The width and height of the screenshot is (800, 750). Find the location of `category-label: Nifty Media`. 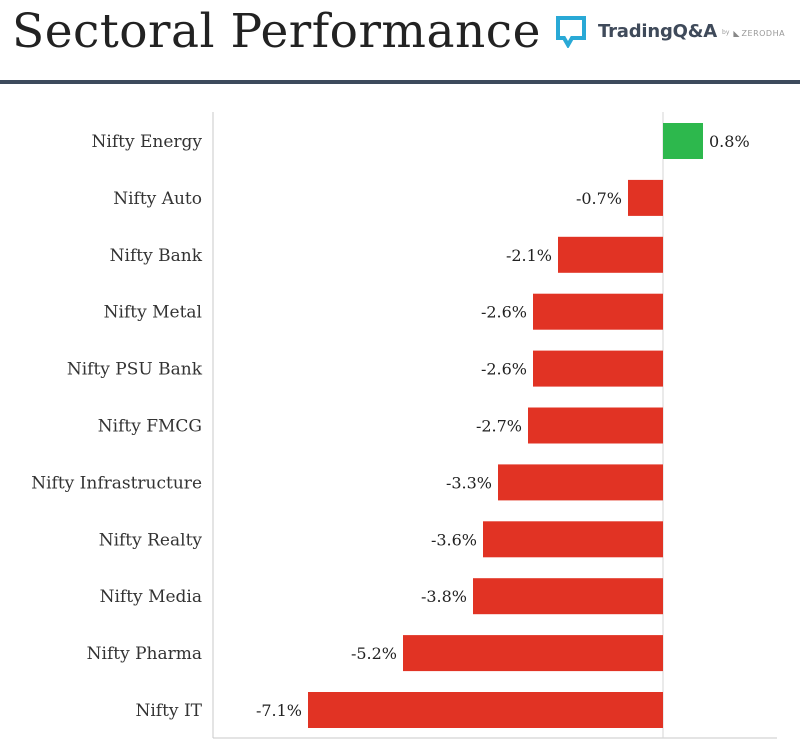

category-label: Nifty Media is located at coordinates (151, 597).